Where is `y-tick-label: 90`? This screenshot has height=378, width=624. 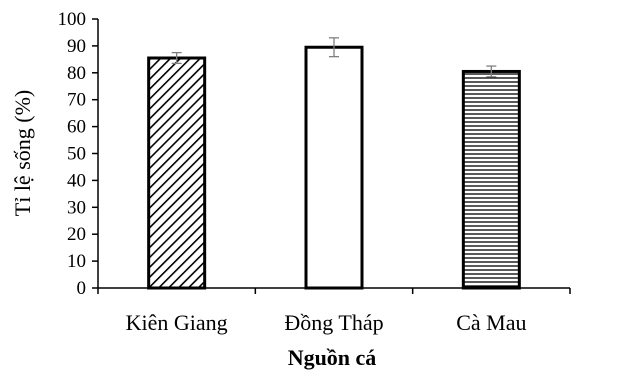
y-tick-label: 90 is located at coordinates (76, 46).